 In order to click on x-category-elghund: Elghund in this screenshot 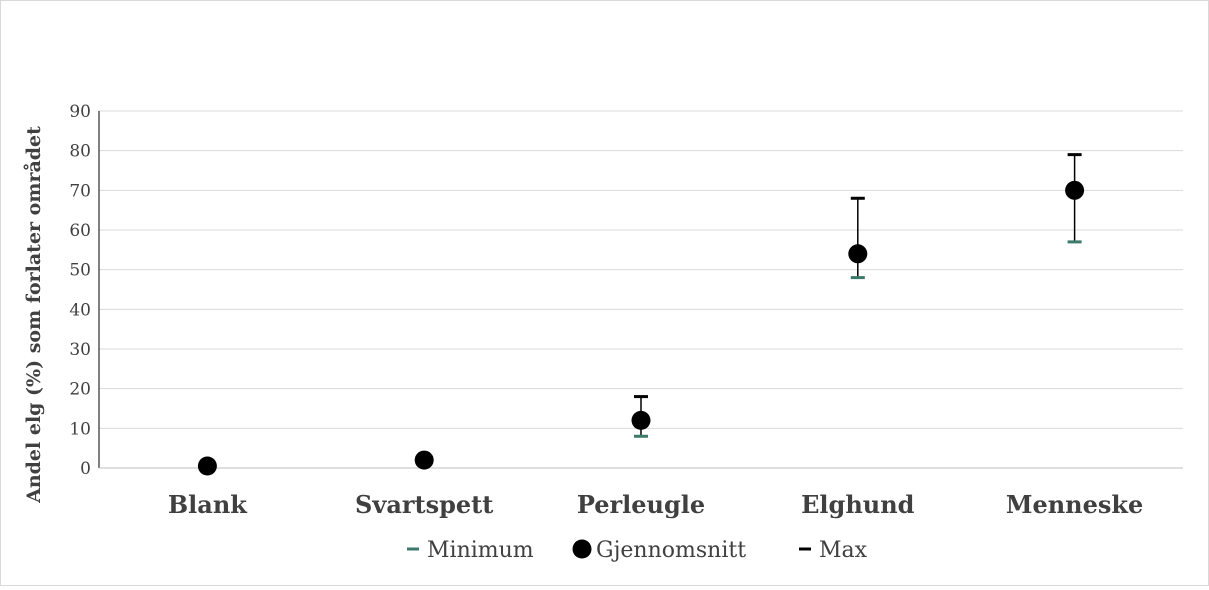, I will do `click(858, 504)`.